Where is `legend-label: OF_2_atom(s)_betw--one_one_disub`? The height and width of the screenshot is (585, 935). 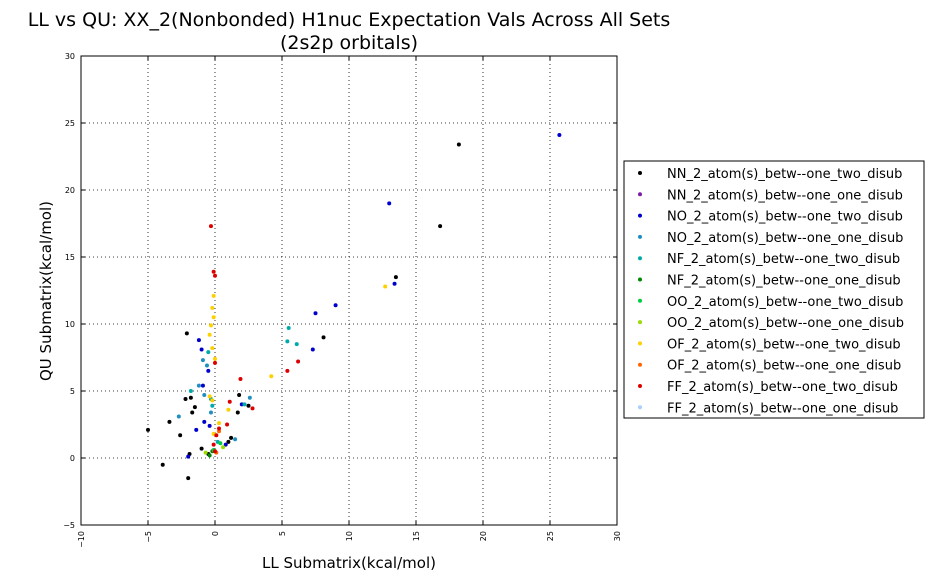
legend-label: OF_2_atom(s)_betw--one_one_disub is located at coordinates (784, 366).